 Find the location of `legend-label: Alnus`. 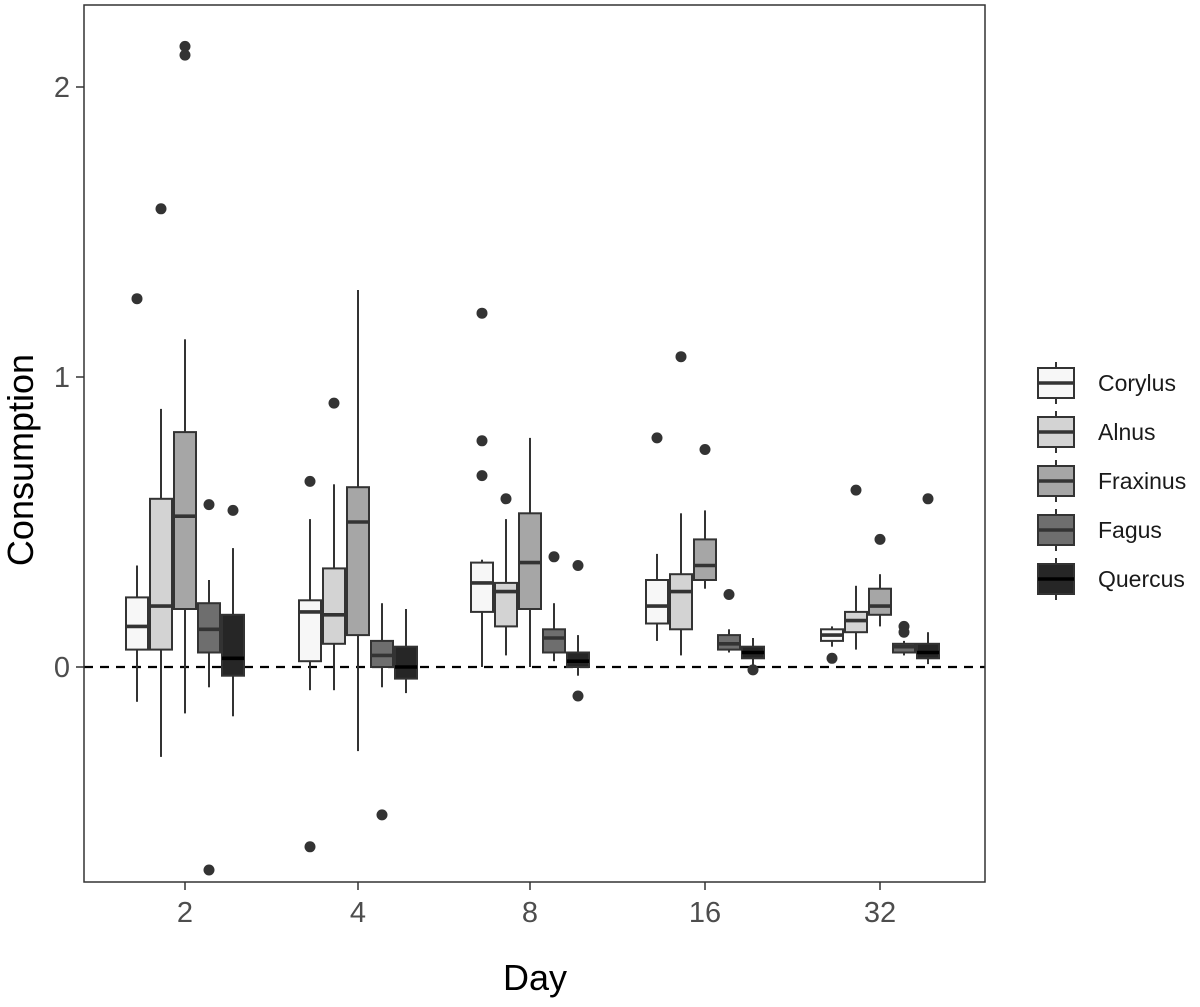

legend-label: Alnus is located at coordinates (1127, 432).